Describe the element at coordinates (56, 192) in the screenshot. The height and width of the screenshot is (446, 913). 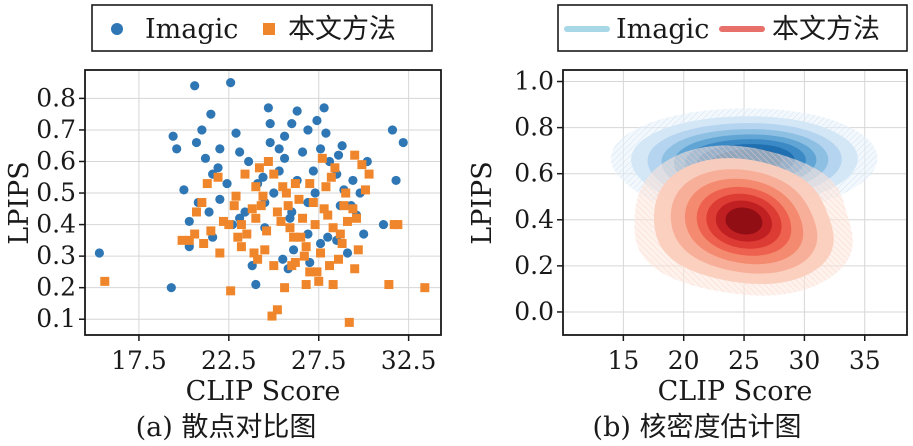
I see `scatter-y-tick-label: 0.5` at that location.